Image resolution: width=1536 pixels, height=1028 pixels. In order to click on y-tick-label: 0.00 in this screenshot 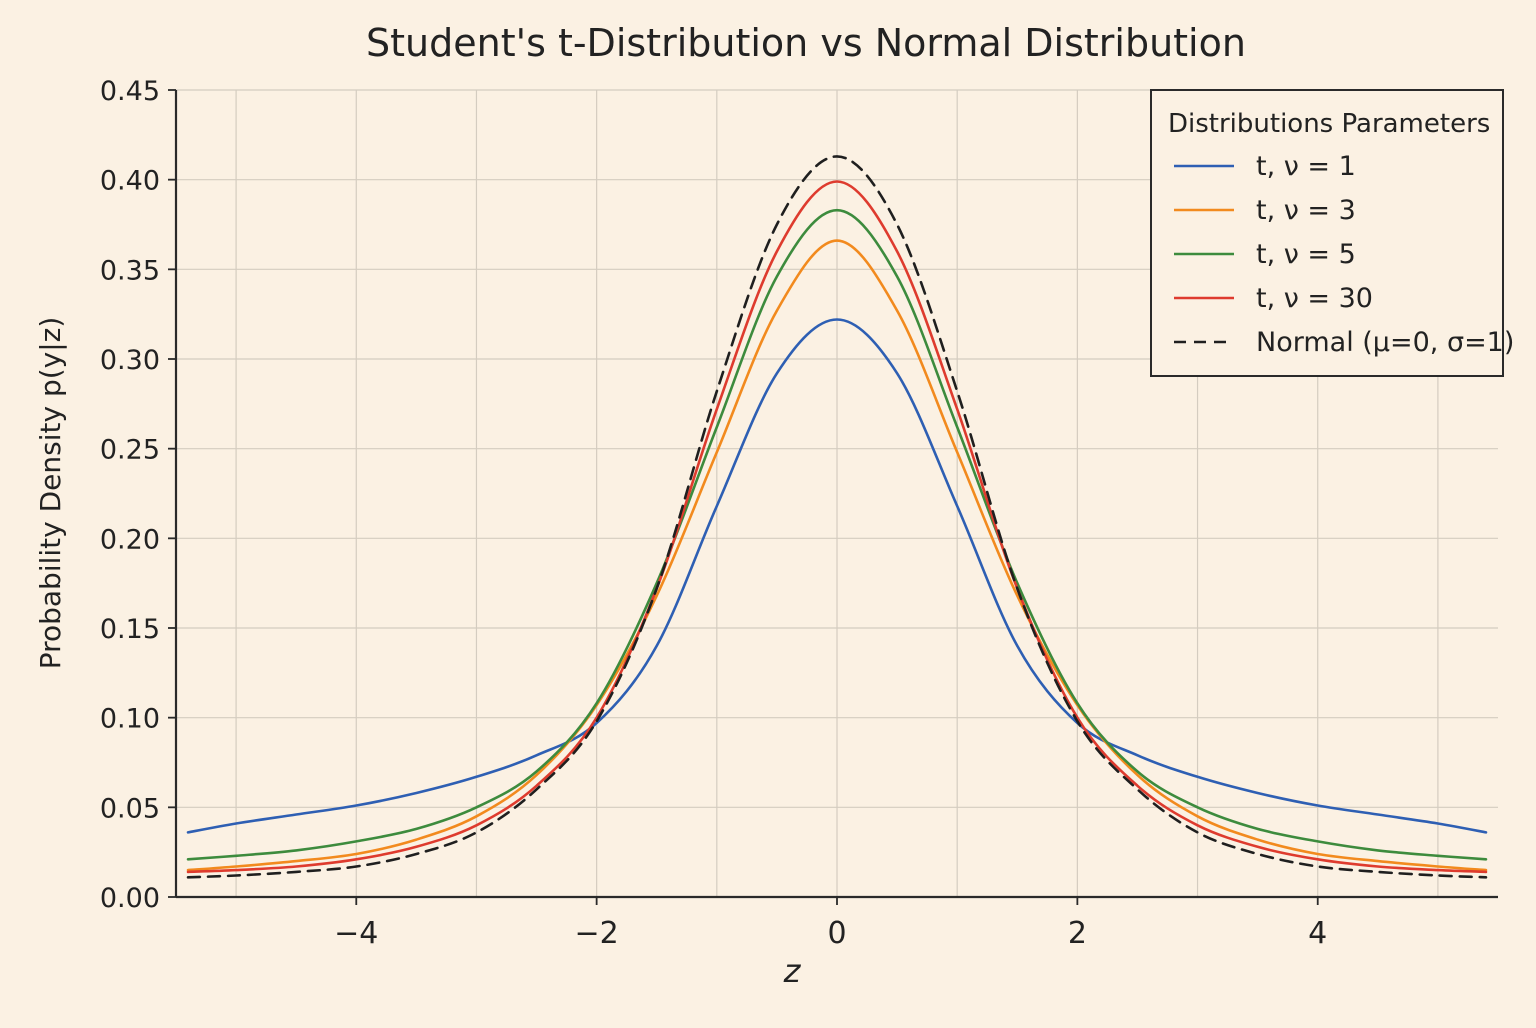, I will do `click(130, 898)`.